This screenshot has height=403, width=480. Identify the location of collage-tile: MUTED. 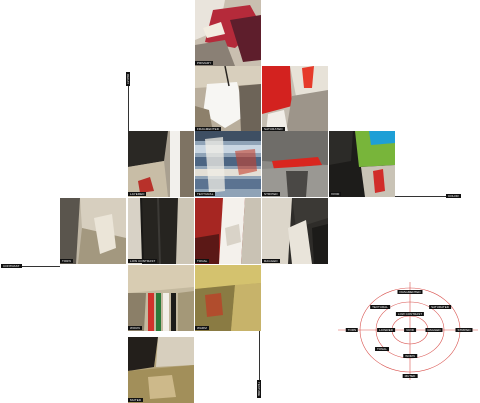
(161, 370).